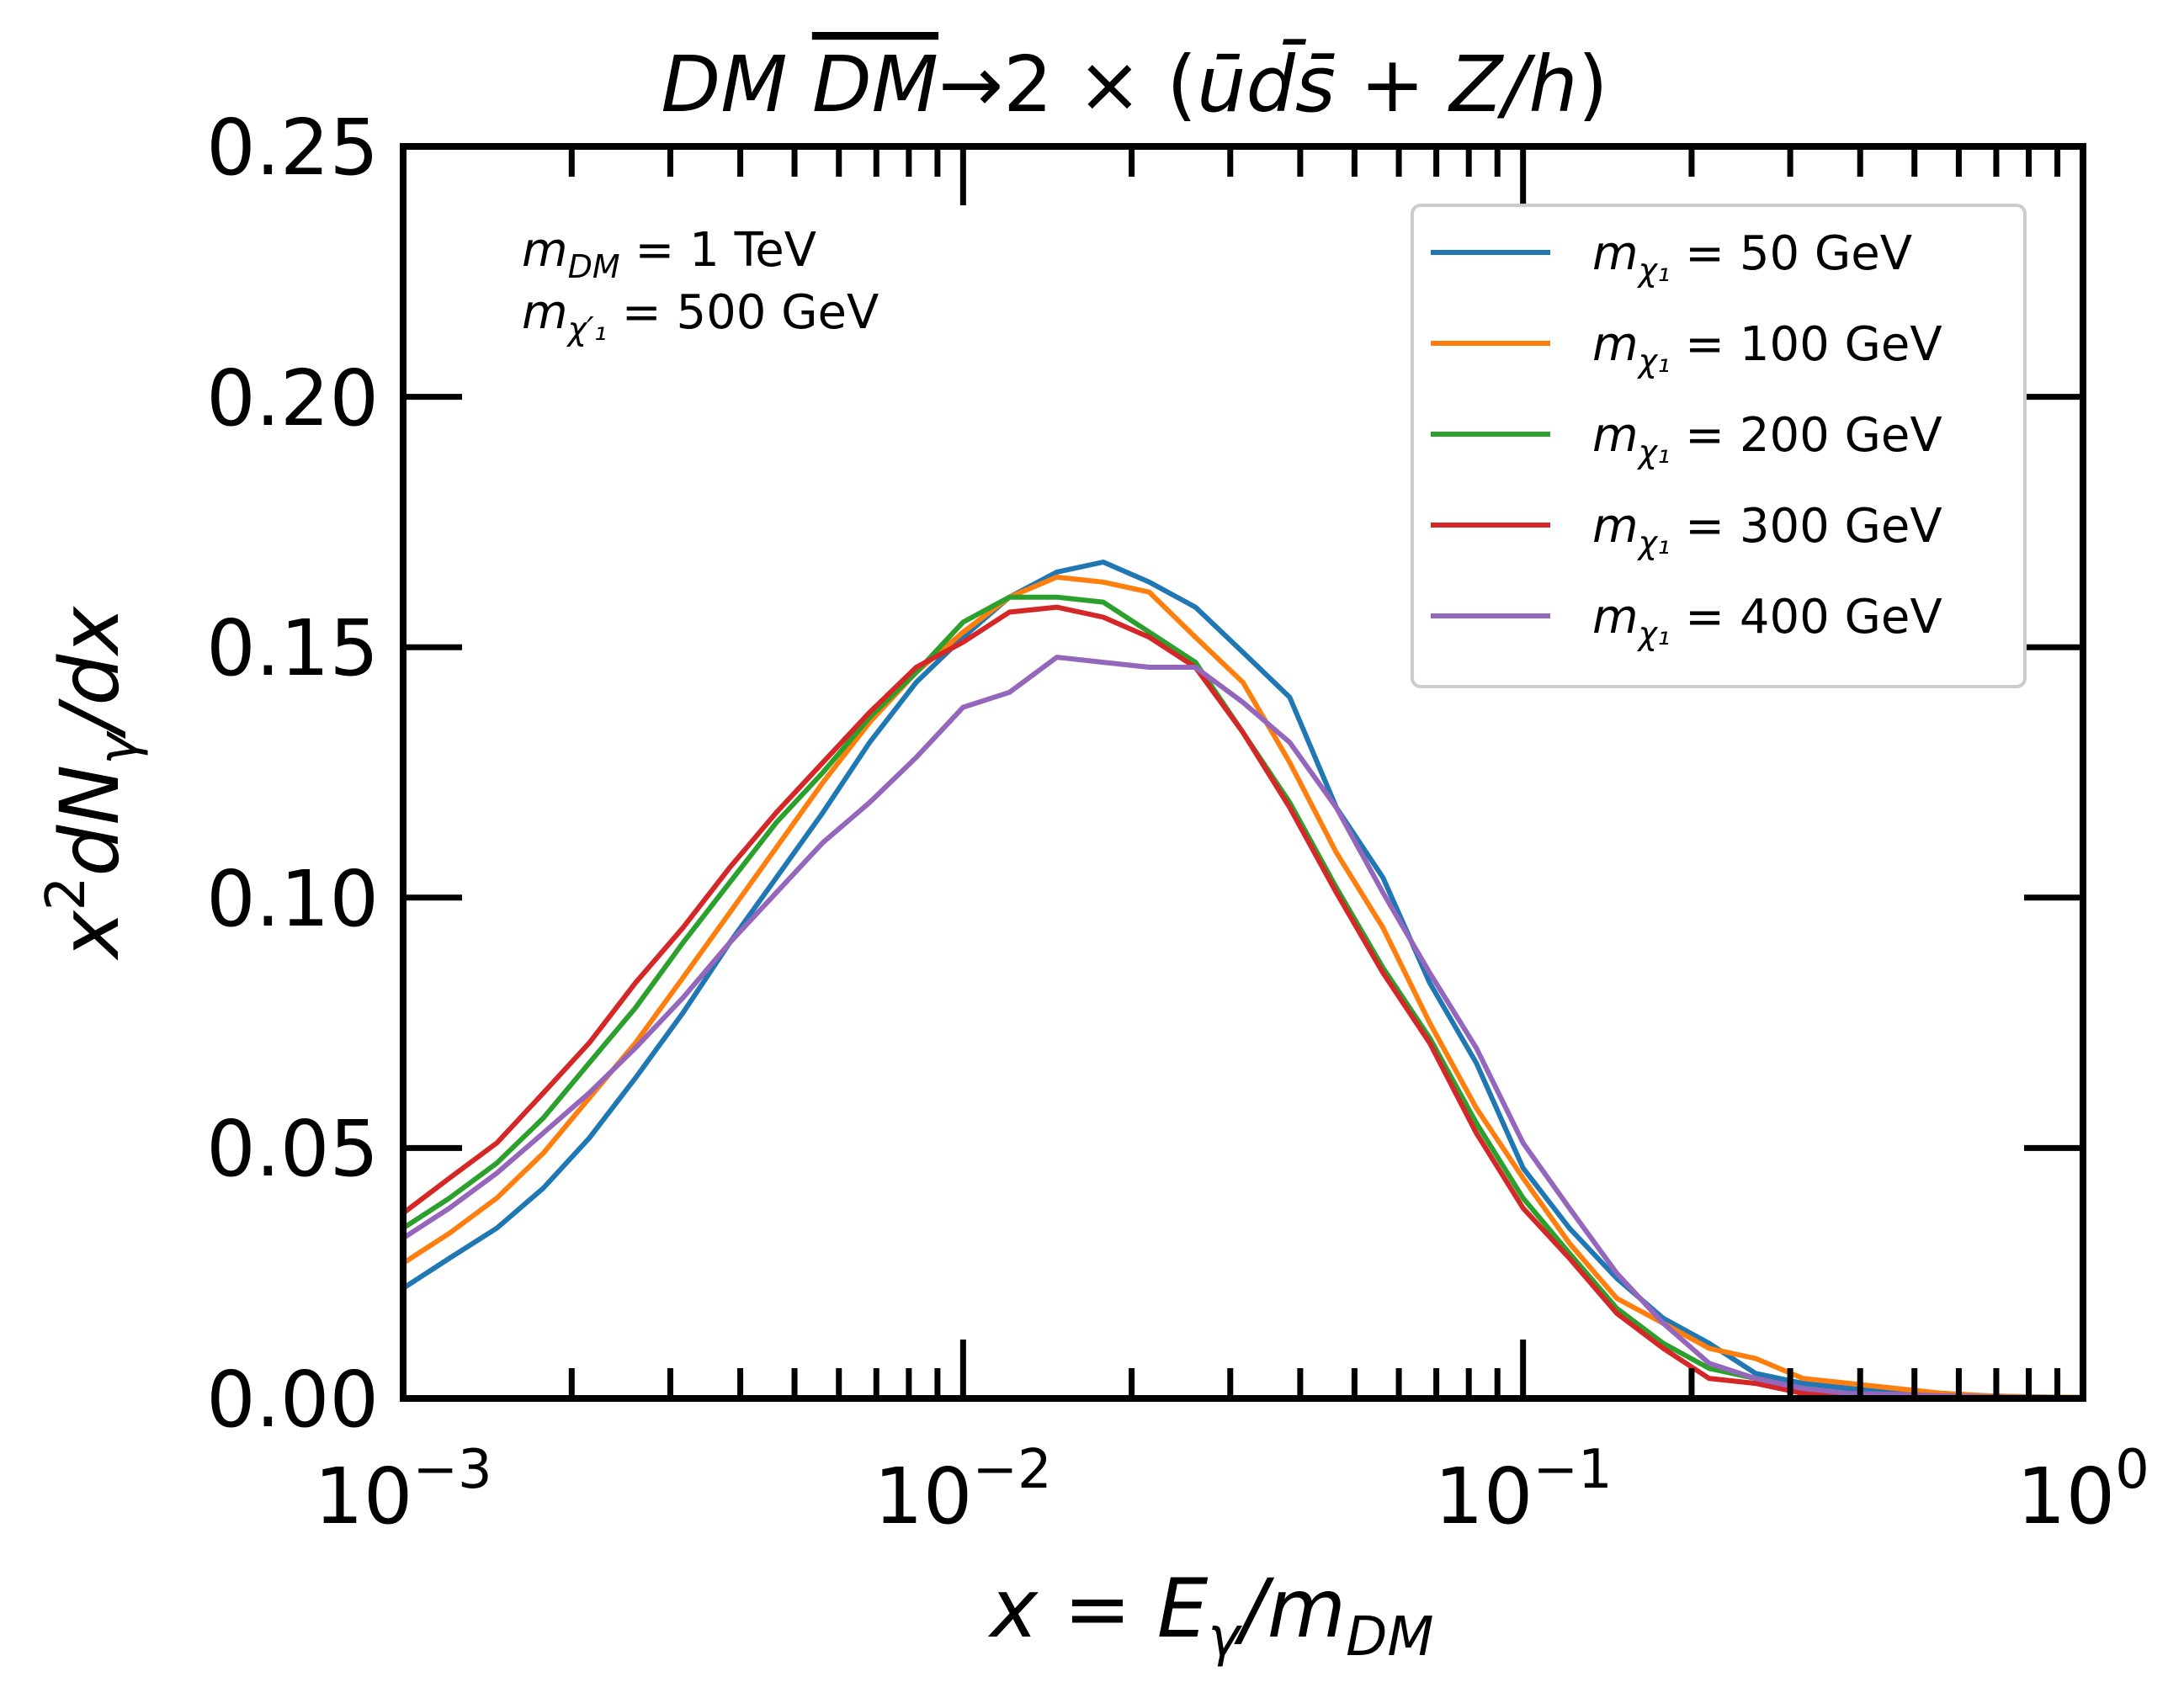 The image size is (2184, 1682). What do you see at coordinates (292, 1400) in the screenshot?
I see `y-tick-label: 0.00` at bounding box center [292, 1400].